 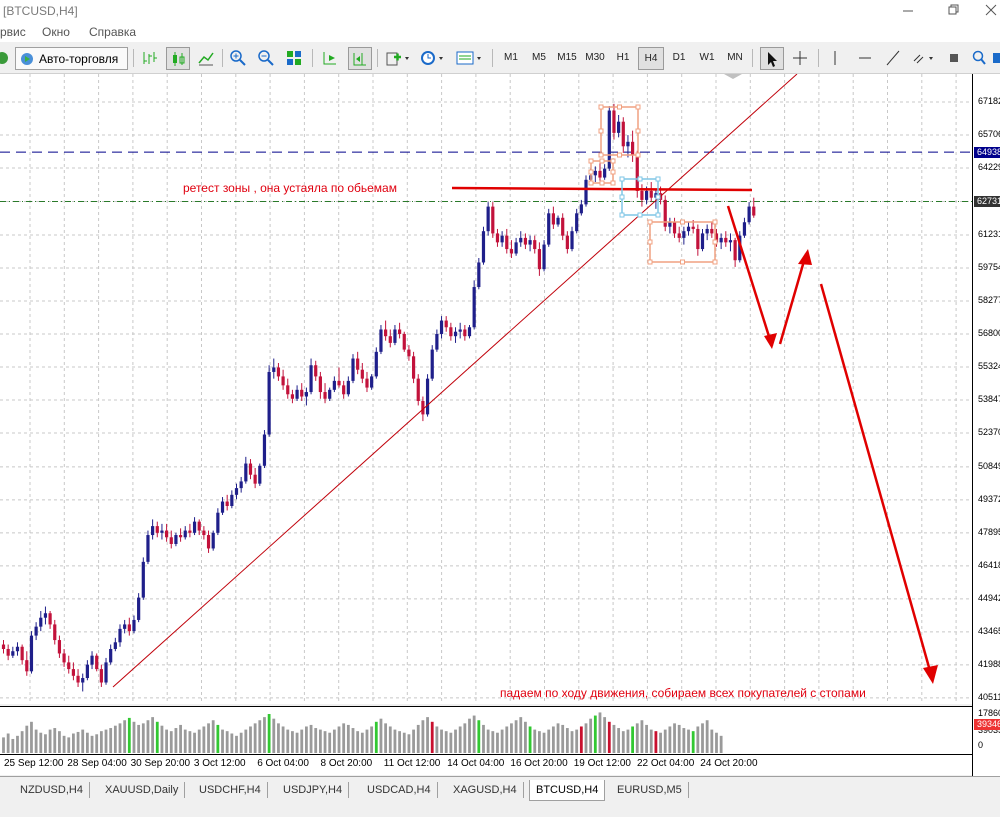 I want to click on vertical-line-icon, so click(x=835, y=57).